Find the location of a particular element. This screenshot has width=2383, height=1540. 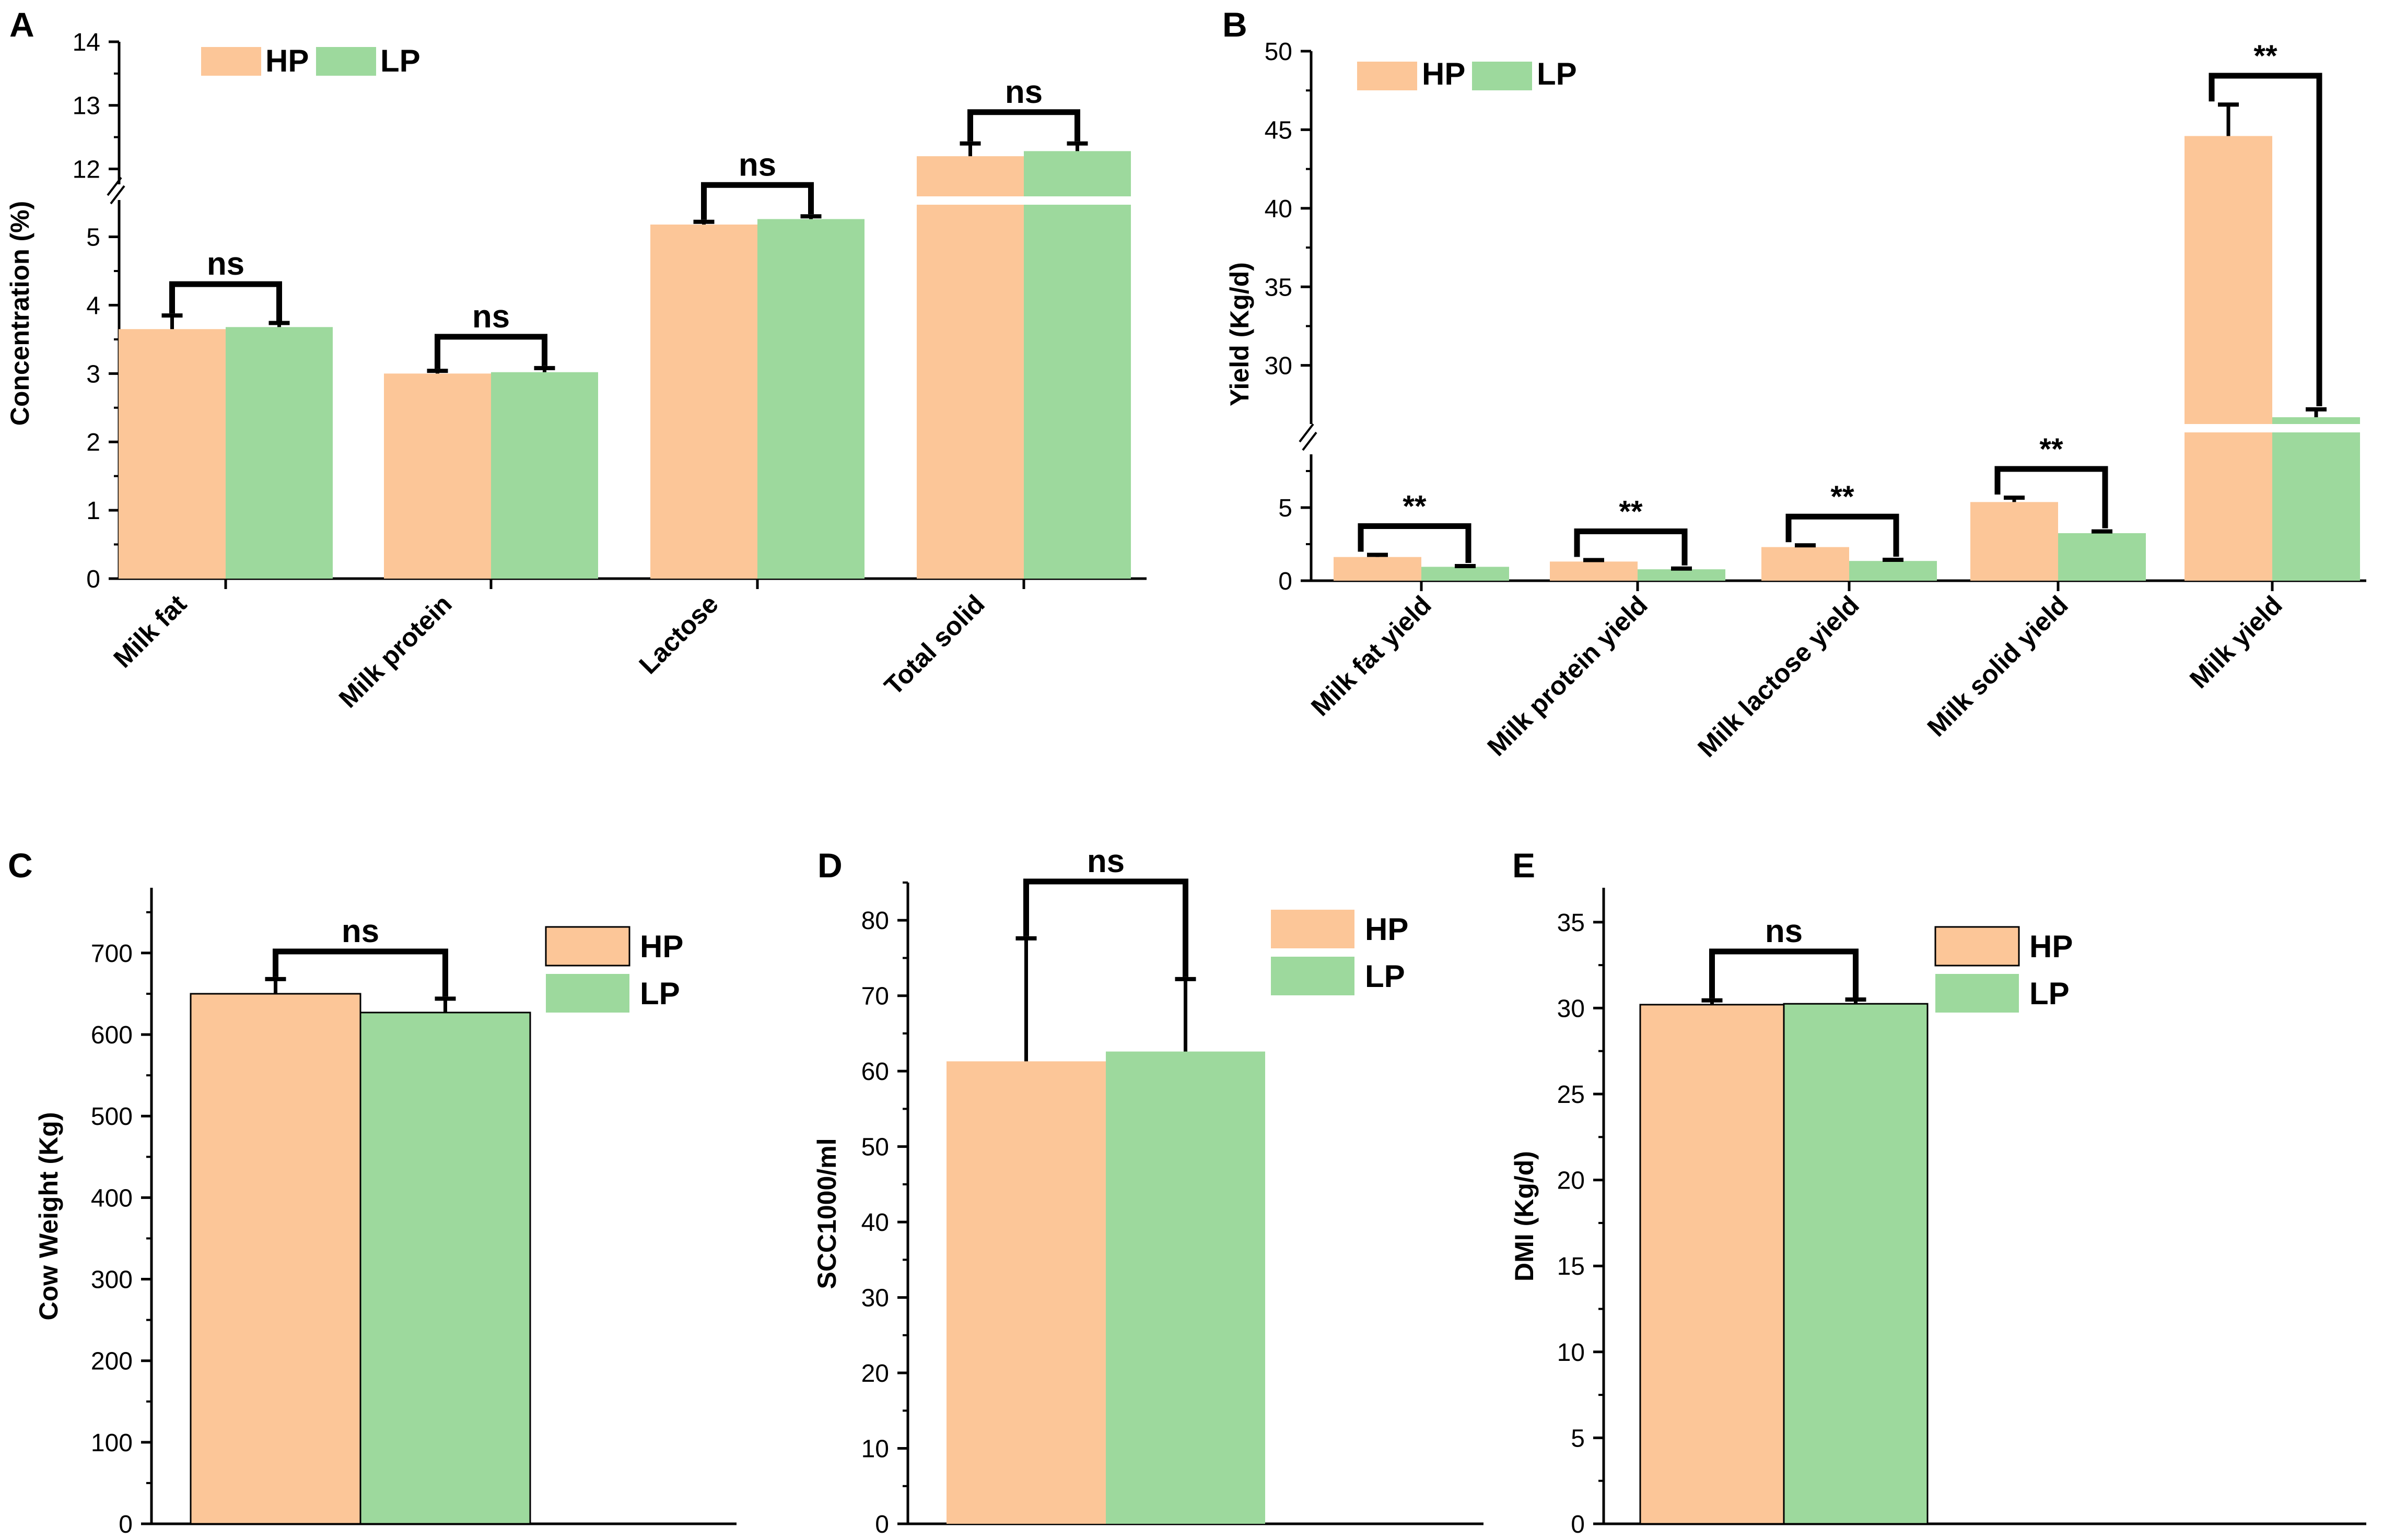

x-tick-label: Milk lactose yield is located at coordinates (1778, 676).